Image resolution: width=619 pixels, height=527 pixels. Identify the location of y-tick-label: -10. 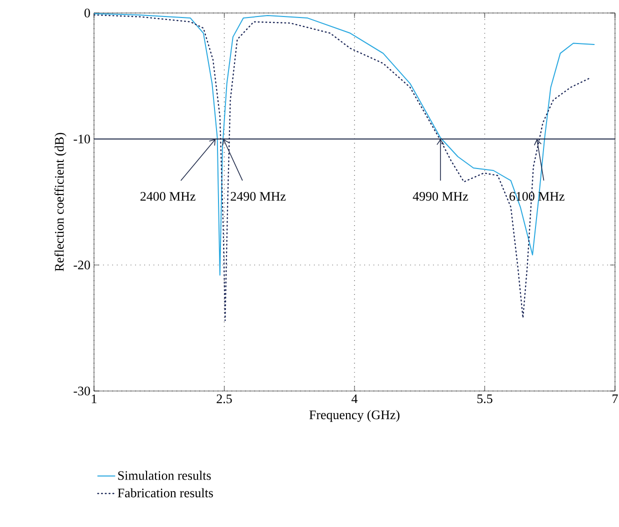
(82, 139).